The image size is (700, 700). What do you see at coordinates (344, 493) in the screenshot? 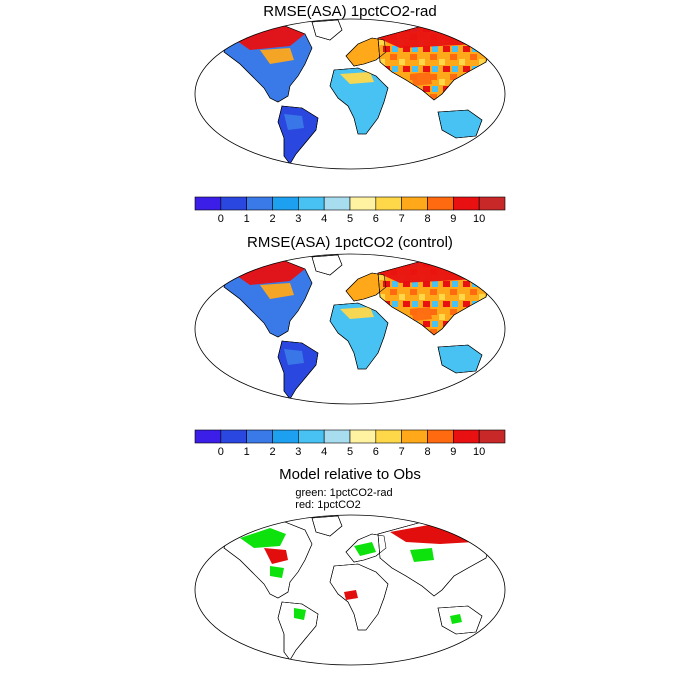
I see `panel-3-legend-green: green: 1pctCO2-rad` at bounding box center [344, 493].